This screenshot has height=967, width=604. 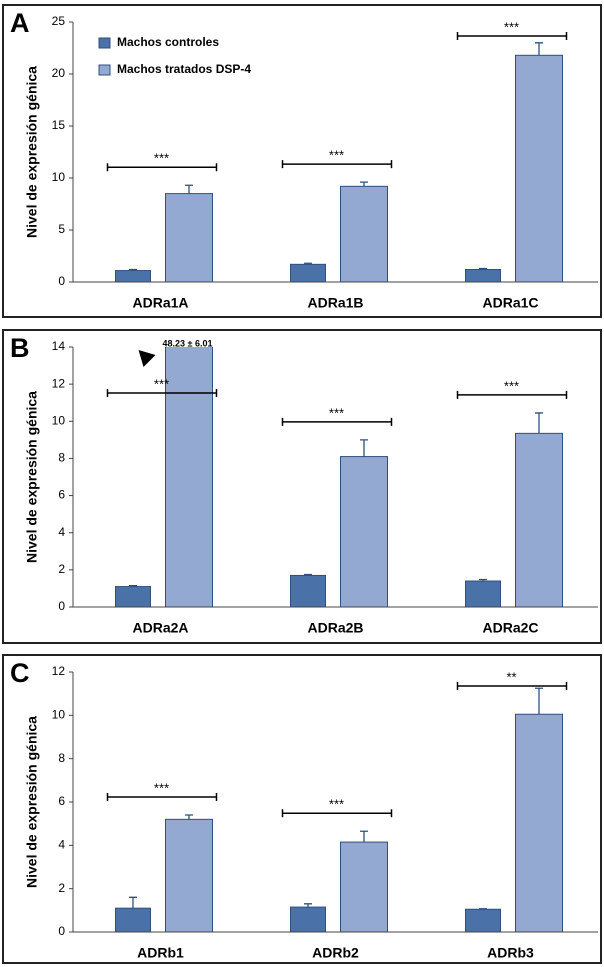 I want to click on legend-label: Machos controles, so click(x=168, y=42).